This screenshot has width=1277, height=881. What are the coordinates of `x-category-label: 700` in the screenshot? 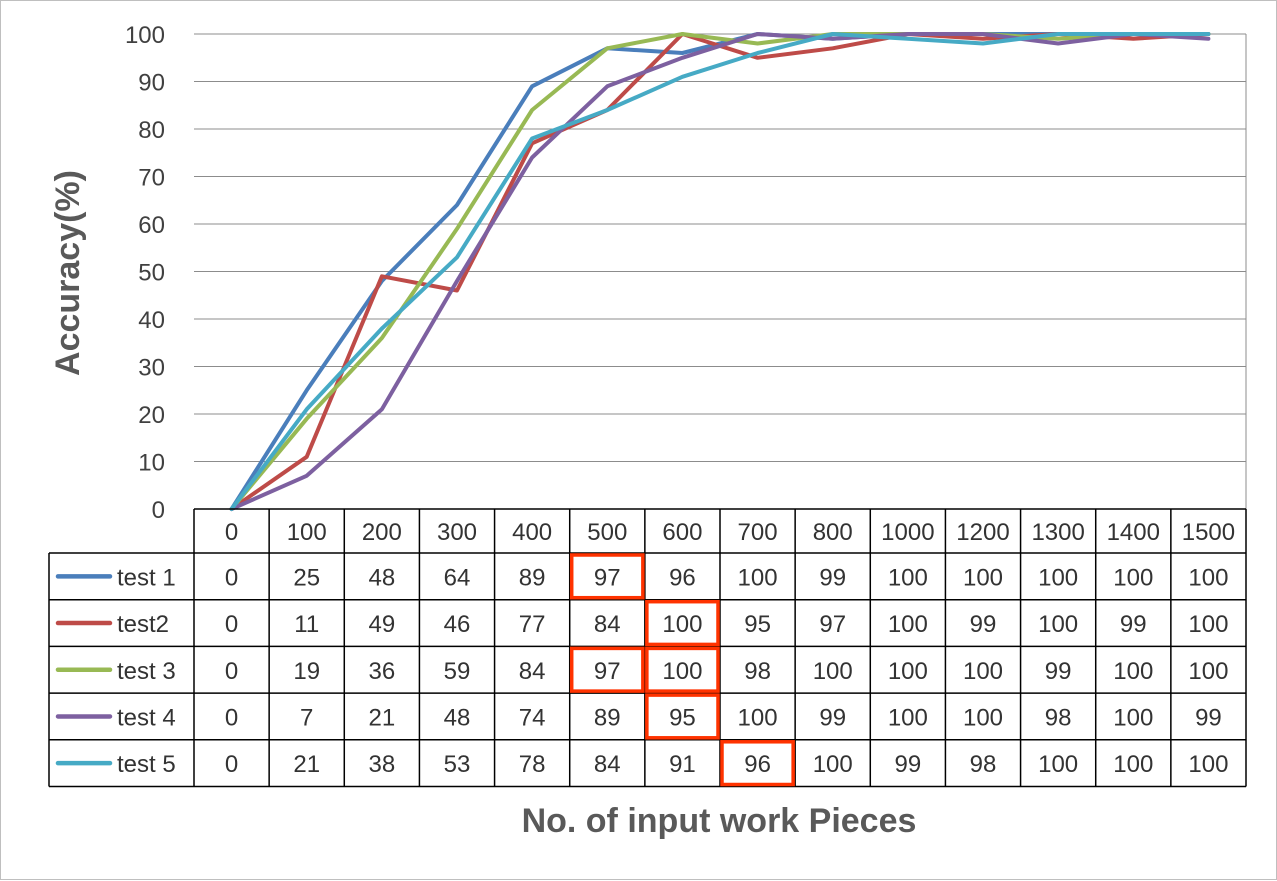 It's located at (758, 532).